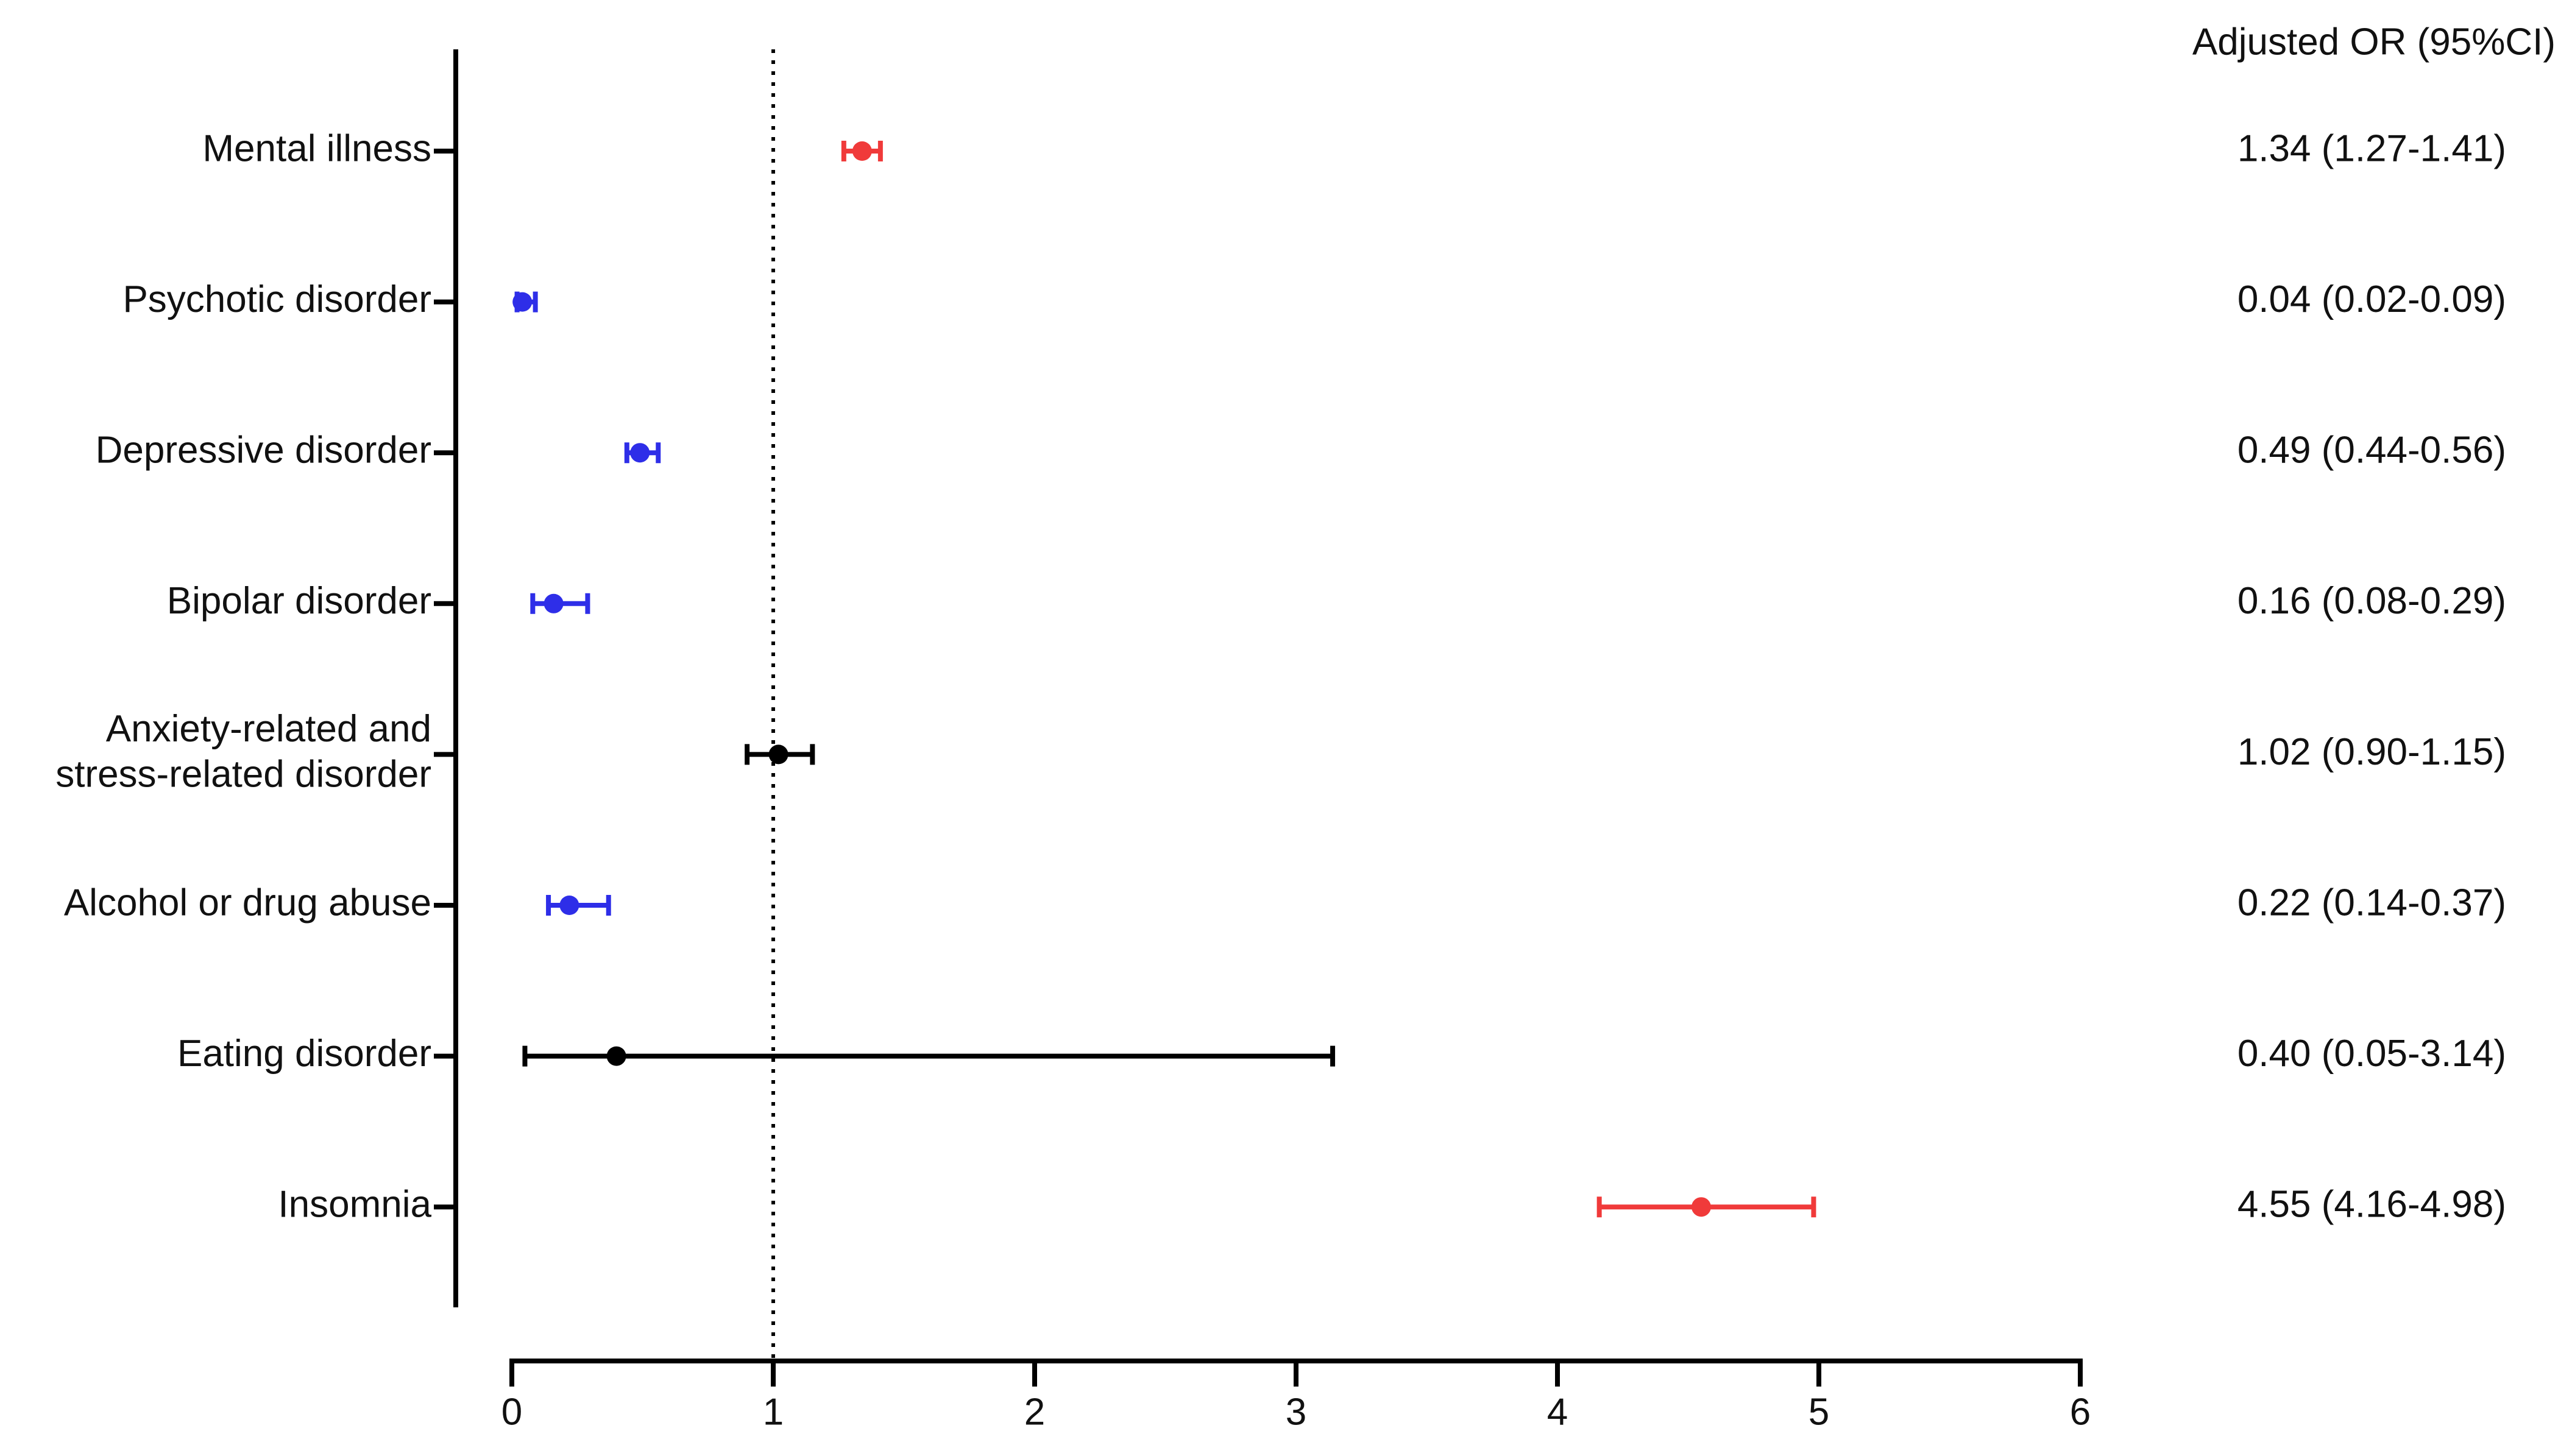 Image resolution: width=2572 pixels, height=1456 pixels. I want to click on category-label: Bipolar disorder, so click(299, 601).